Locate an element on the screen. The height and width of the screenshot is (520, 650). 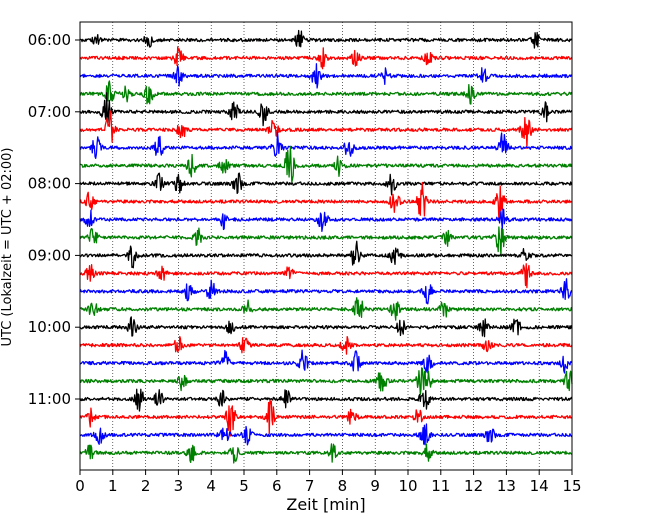
x-tick-label-9: 9 is located at coordinates (375, 486).